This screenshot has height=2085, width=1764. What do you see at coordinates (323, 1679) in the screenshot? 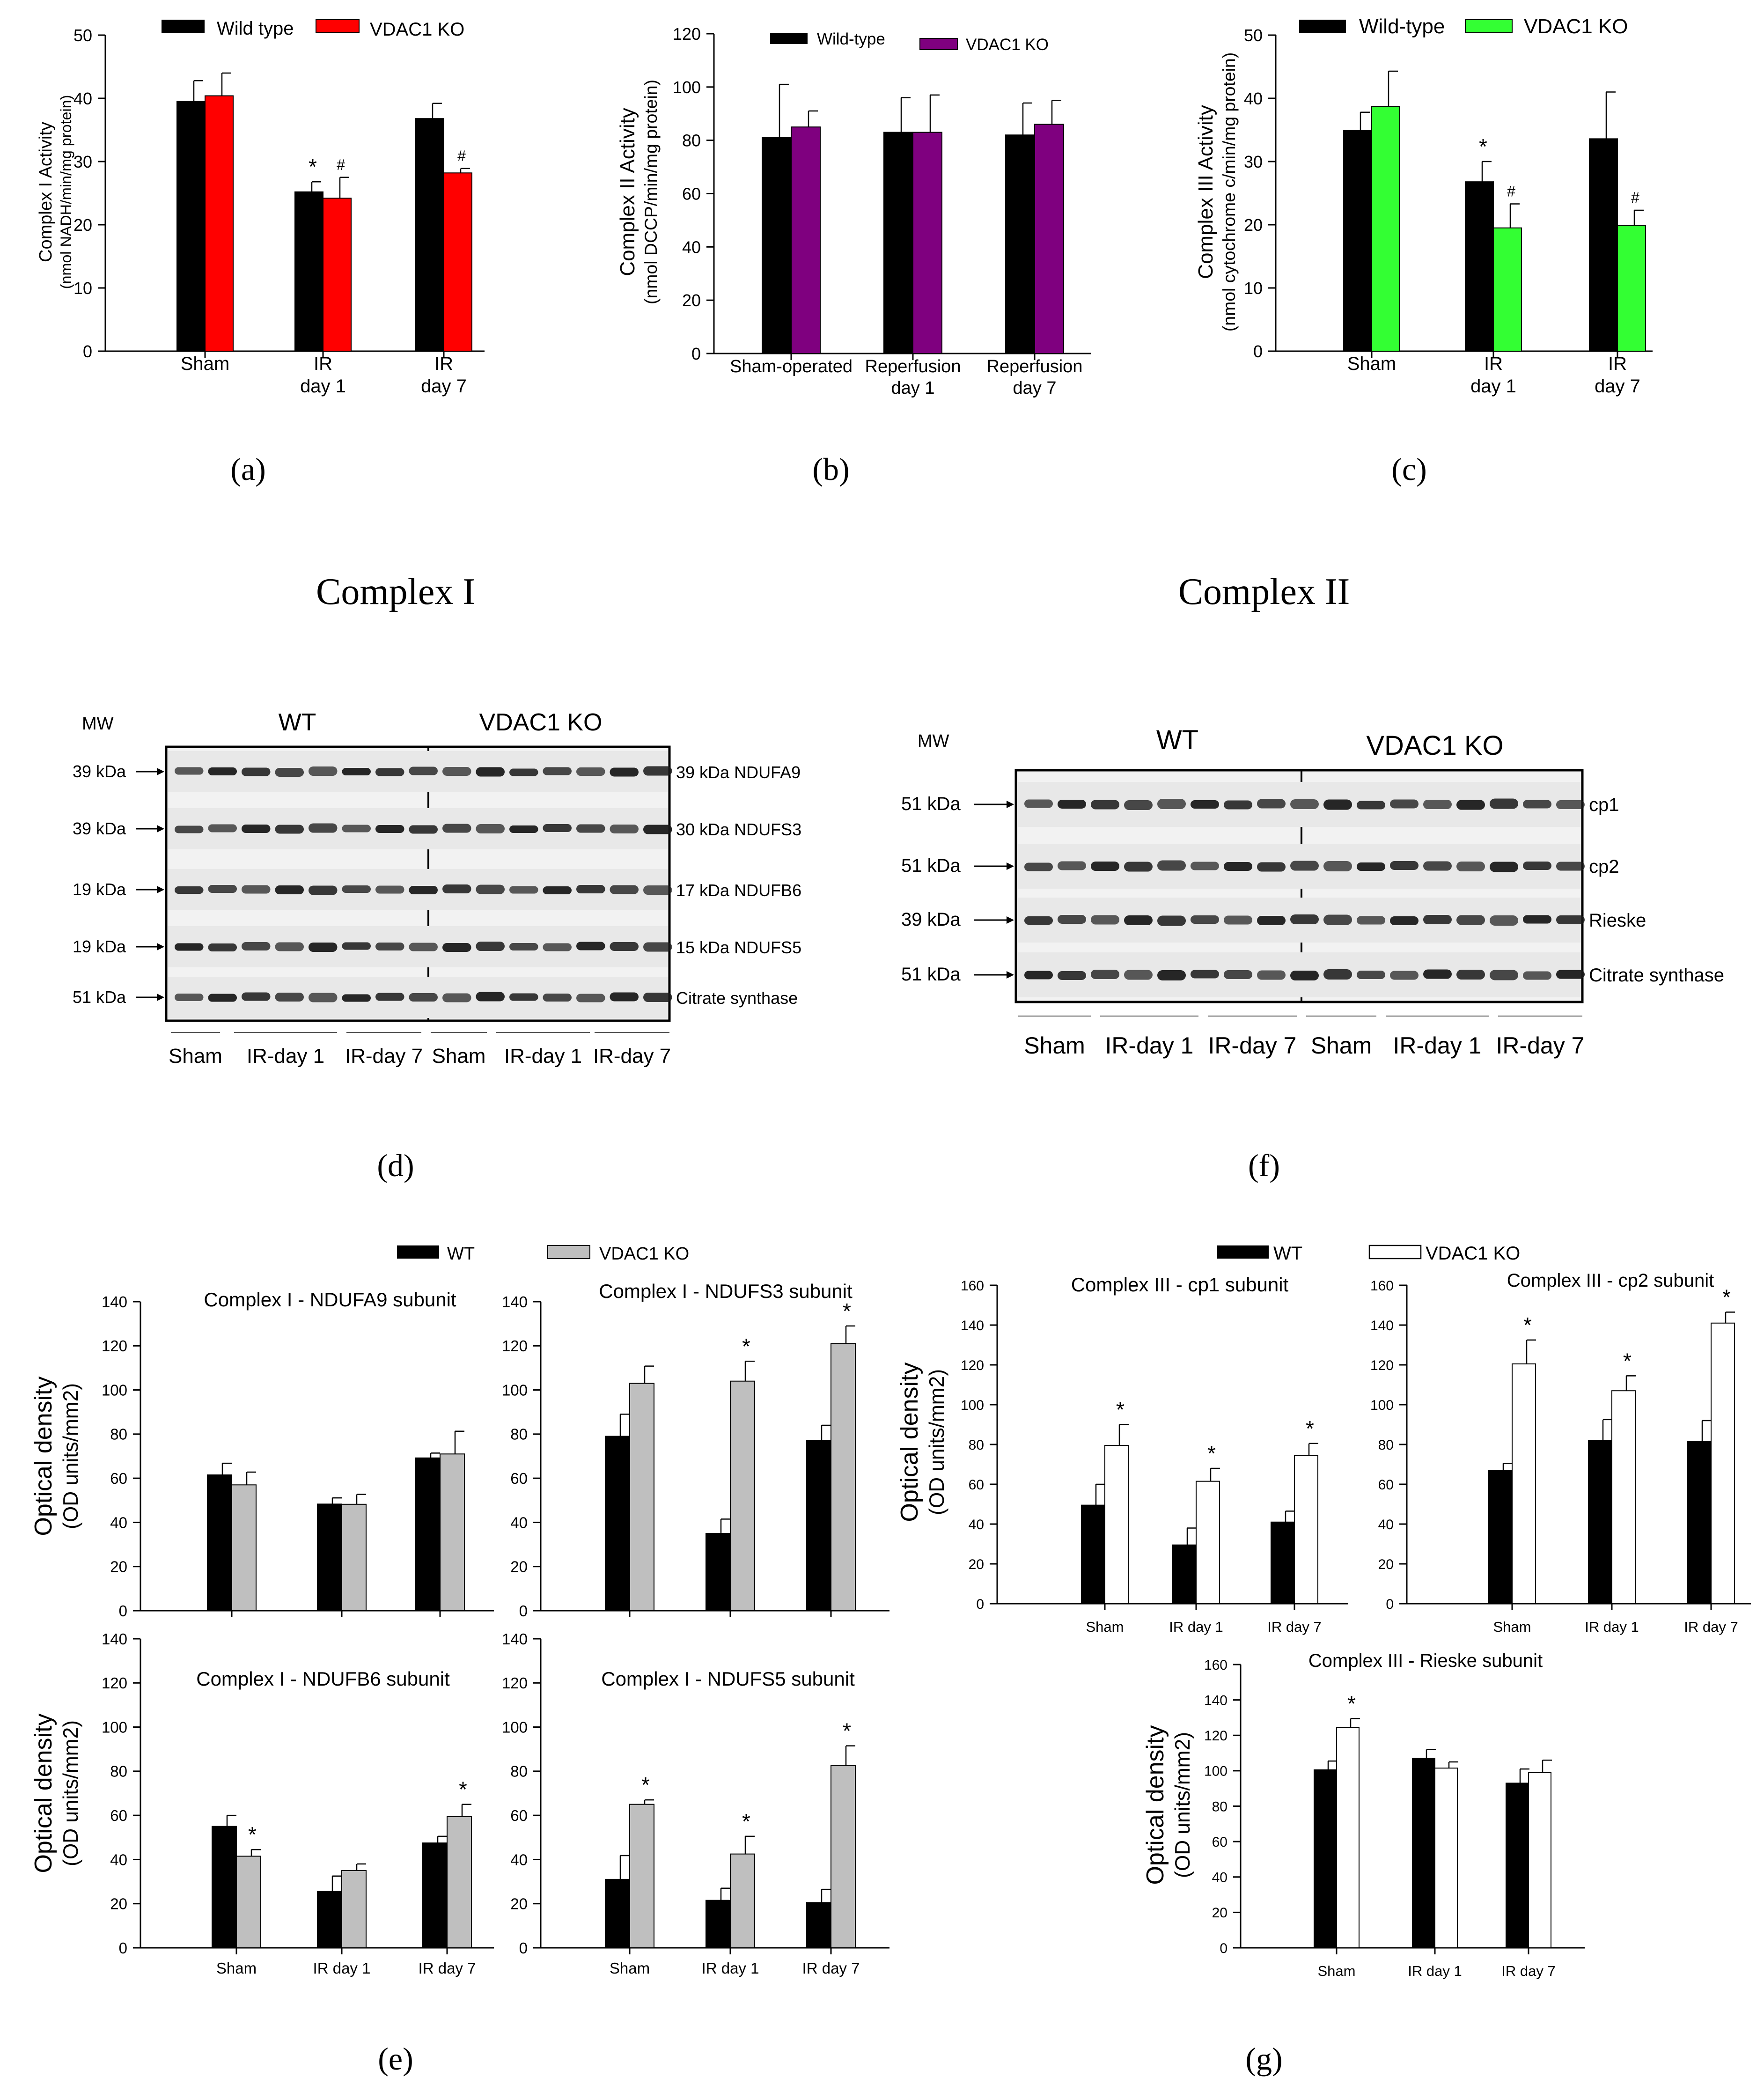
I see `chart-title: Complex I - NDUFB6 subunit` at bounding box center [323, 1679].